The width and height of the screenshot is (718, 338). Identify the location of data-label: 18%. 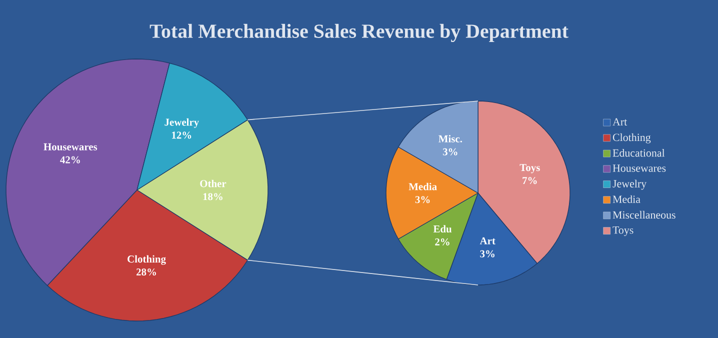
(212, 196).